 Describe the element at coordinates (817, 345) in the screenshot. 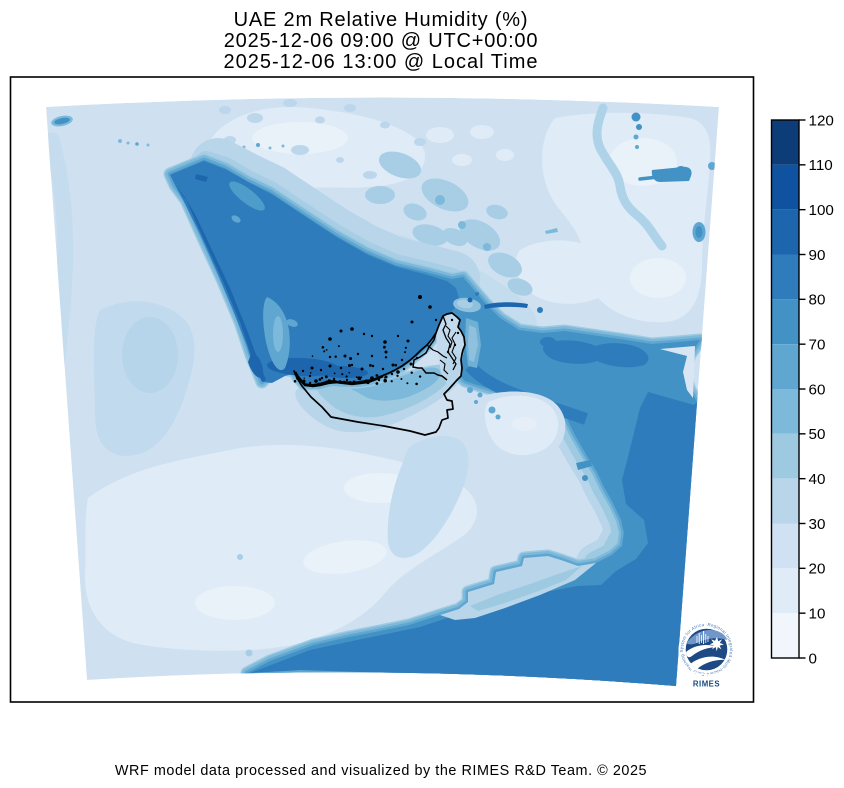

I see `svg-text: 70` at that location.